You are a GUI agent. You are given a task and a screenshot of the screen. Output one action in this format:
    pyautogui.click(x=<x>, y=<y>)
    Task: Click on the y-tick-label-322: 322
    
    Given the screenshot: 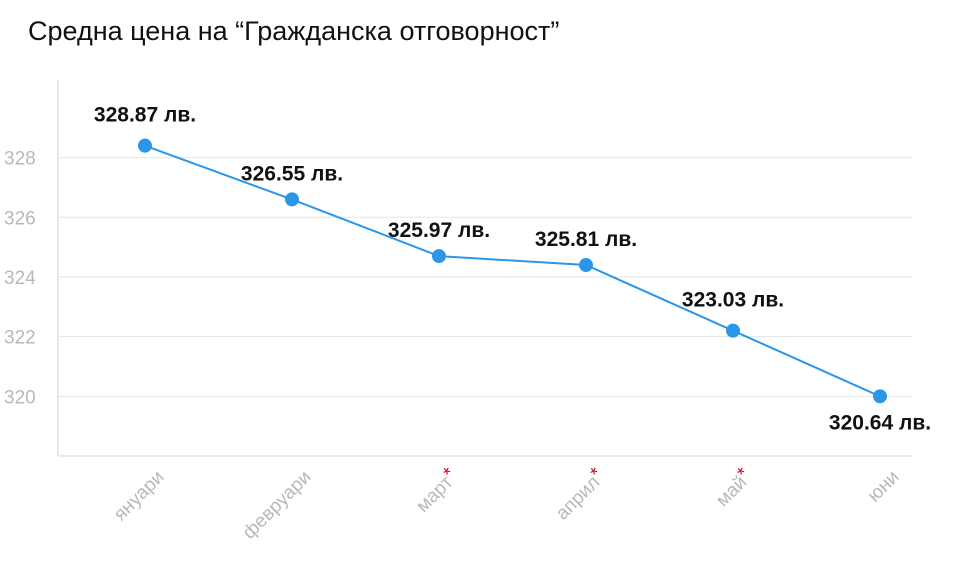 What is the action you would take?
    pyautogui.click(x=20, y=338)
    